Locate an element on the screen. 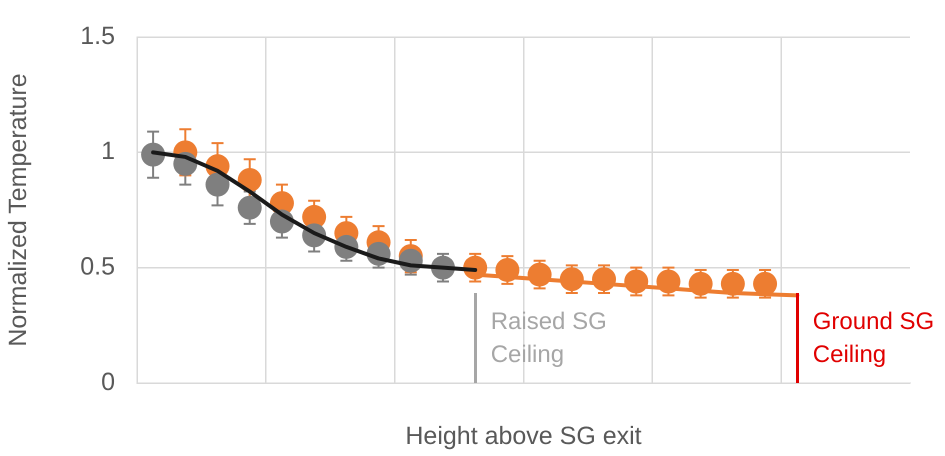 This screenshot has height=456, width=945. callout: Ground SG Ceiling is located at coordinates (865, 338).